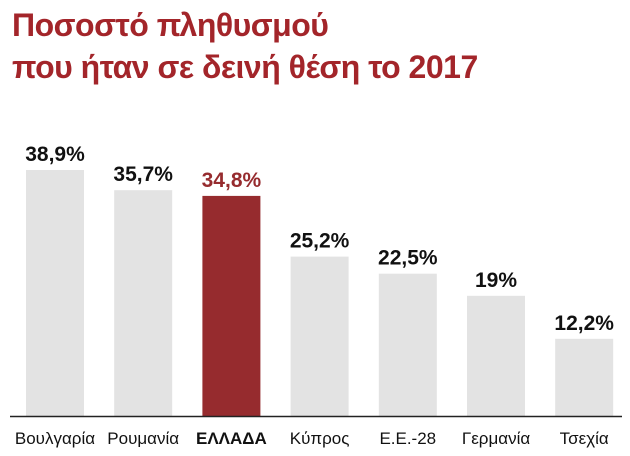 Image resolution: width=630 pixels, height=456 pixels. What do you see at coordinates (55, 293) in the screenshot?
I see `bar-βουλγαρία` at bounding box center [55, 293].